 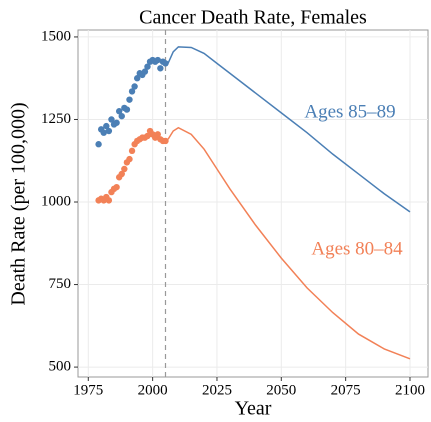 I want to click on y-tick-label: 1500, so click(x=56, y=36).